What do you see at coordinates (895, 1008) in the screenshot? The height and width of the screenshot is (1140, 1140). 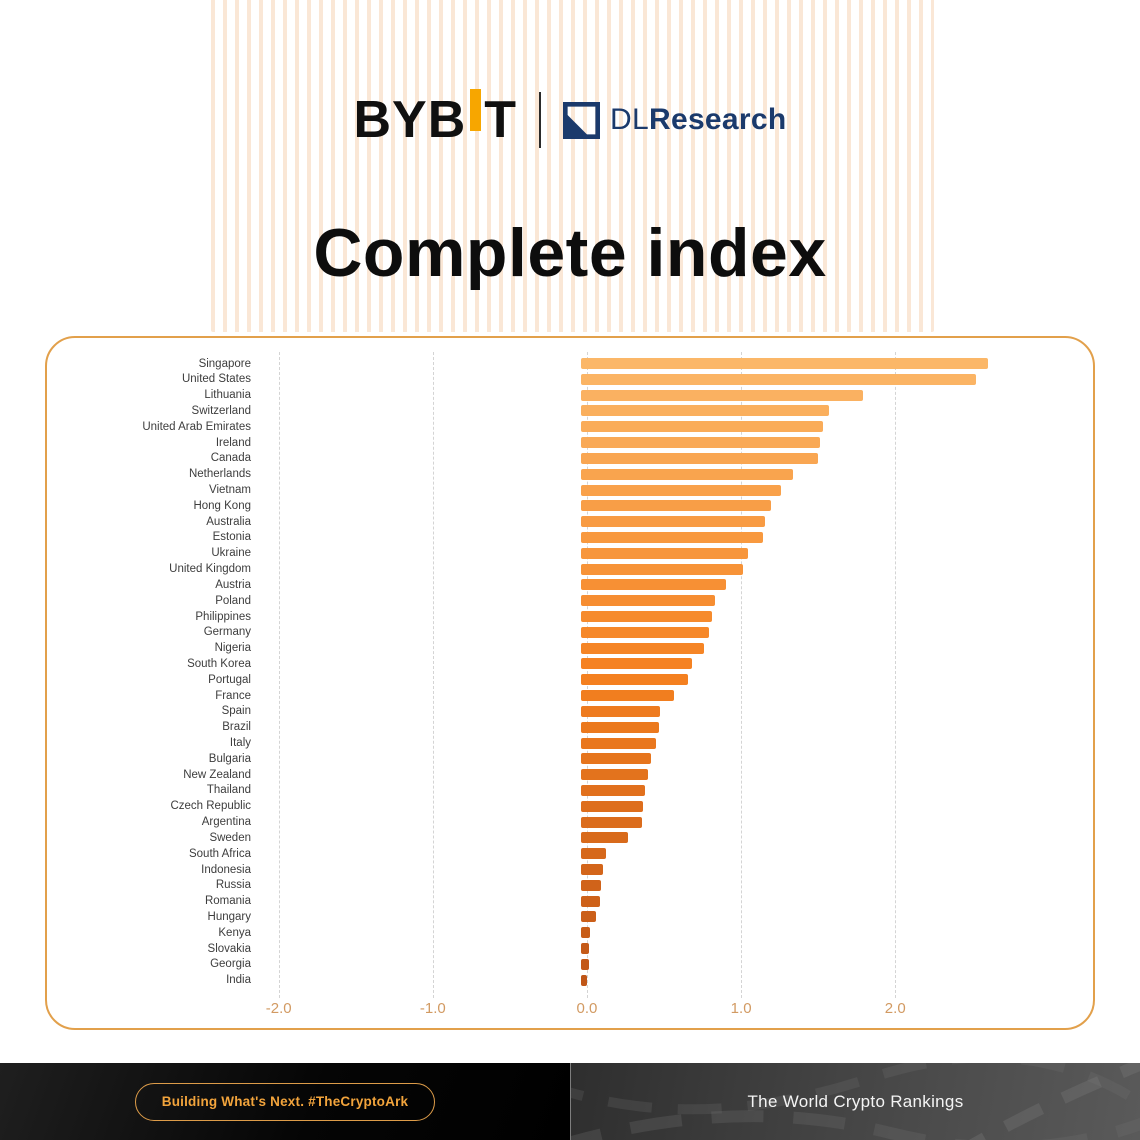 I see `x-tick-label: 2.0` at bounding box center [895, 1008].